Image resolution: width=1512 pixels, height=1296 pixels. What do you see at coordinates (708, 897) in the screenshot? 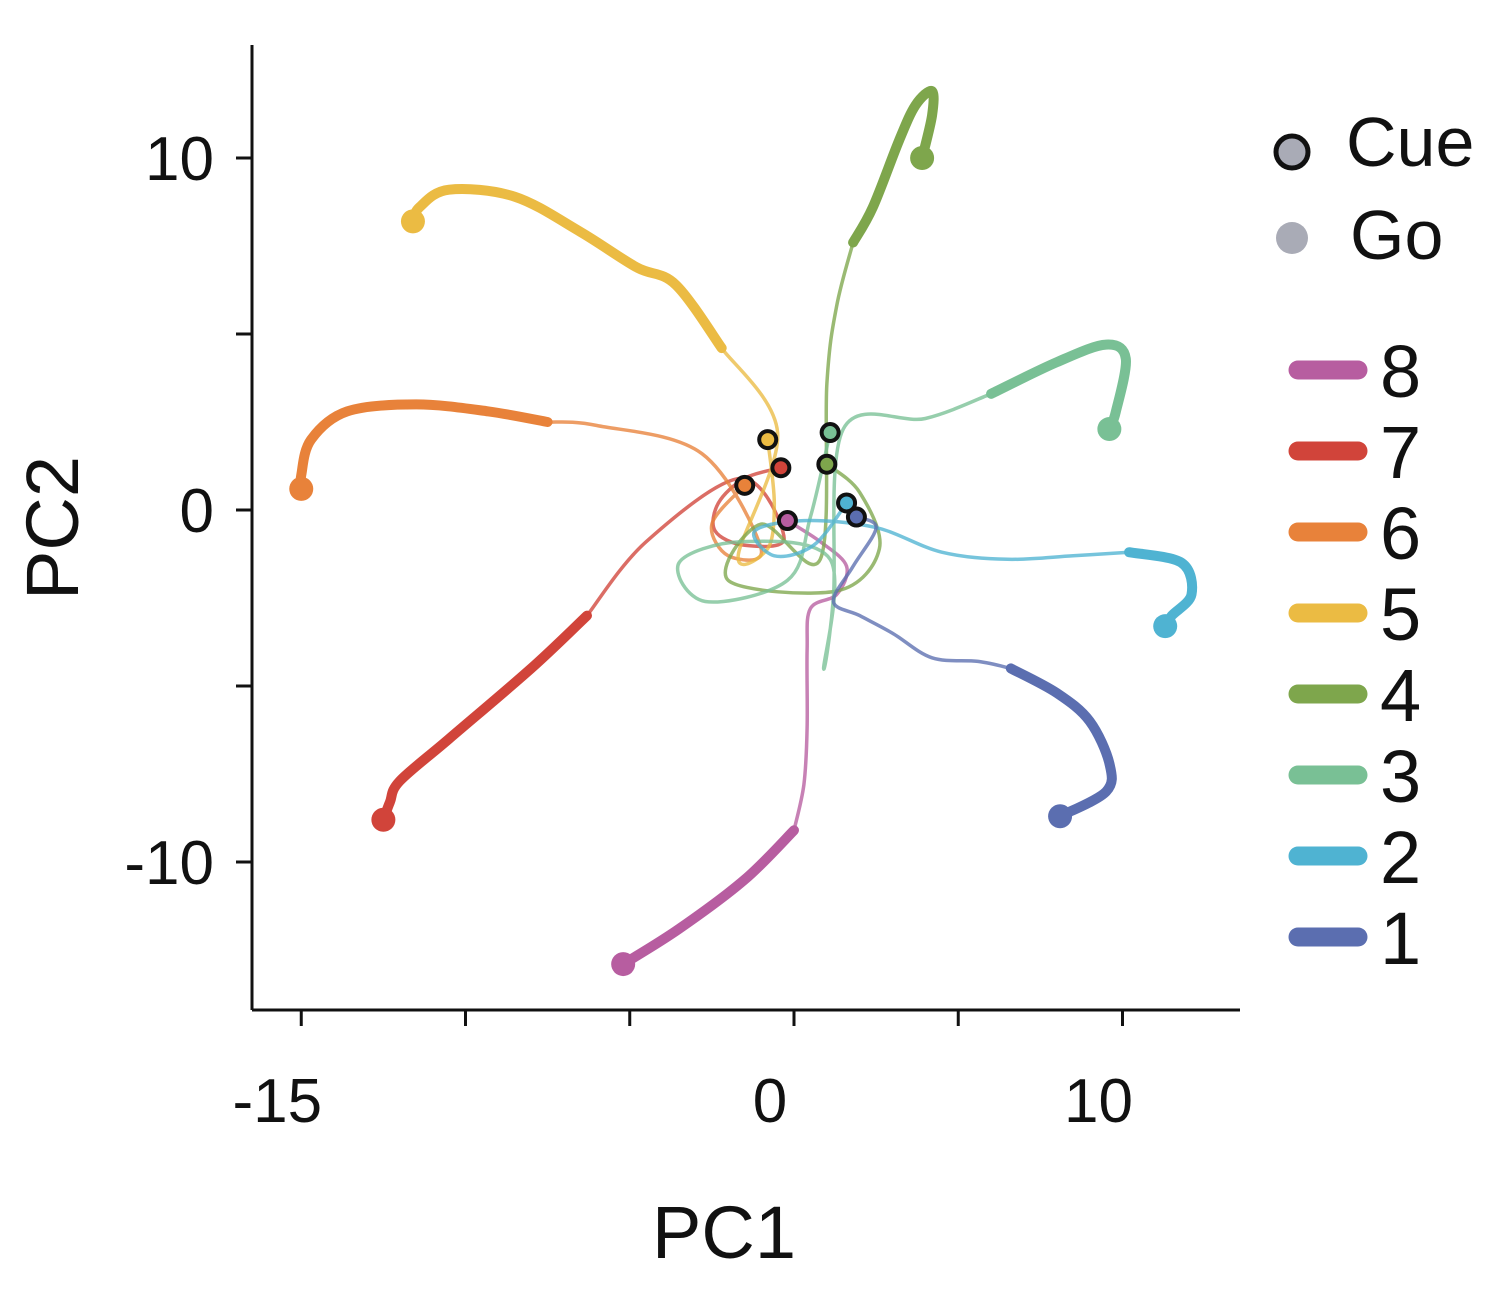
I see `series-8-movement-line` at bounding box center [708, 897].